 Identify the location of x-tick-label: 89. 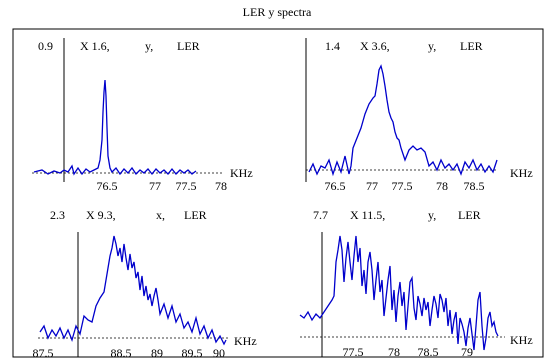
(157, 353).